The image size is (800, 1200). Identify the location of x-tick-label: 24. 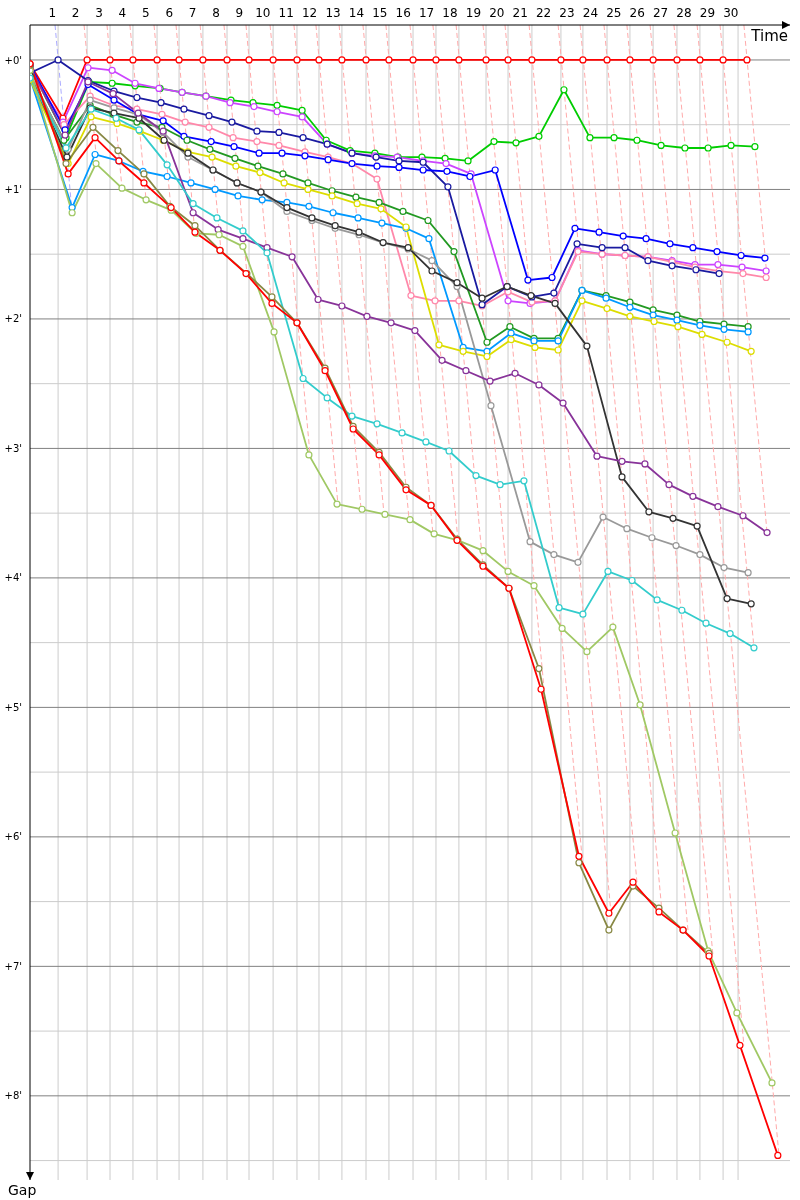
(590, 13).